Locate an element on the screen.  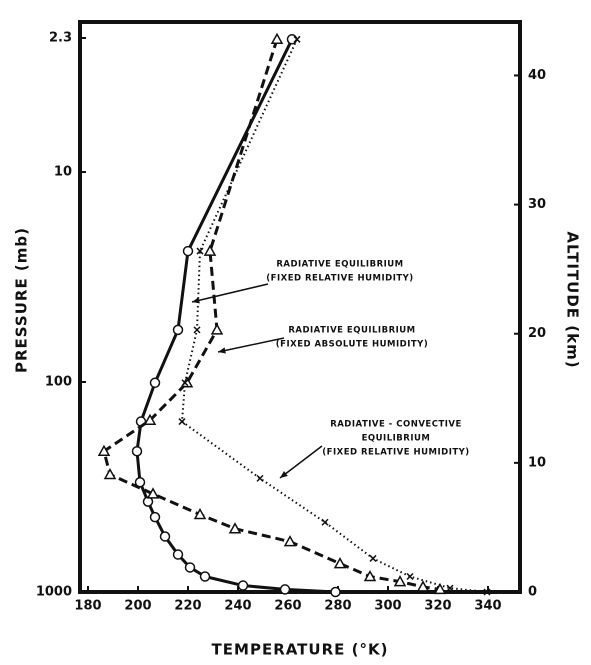
x-tick-label: 280 is located at coordinates (337, 606).